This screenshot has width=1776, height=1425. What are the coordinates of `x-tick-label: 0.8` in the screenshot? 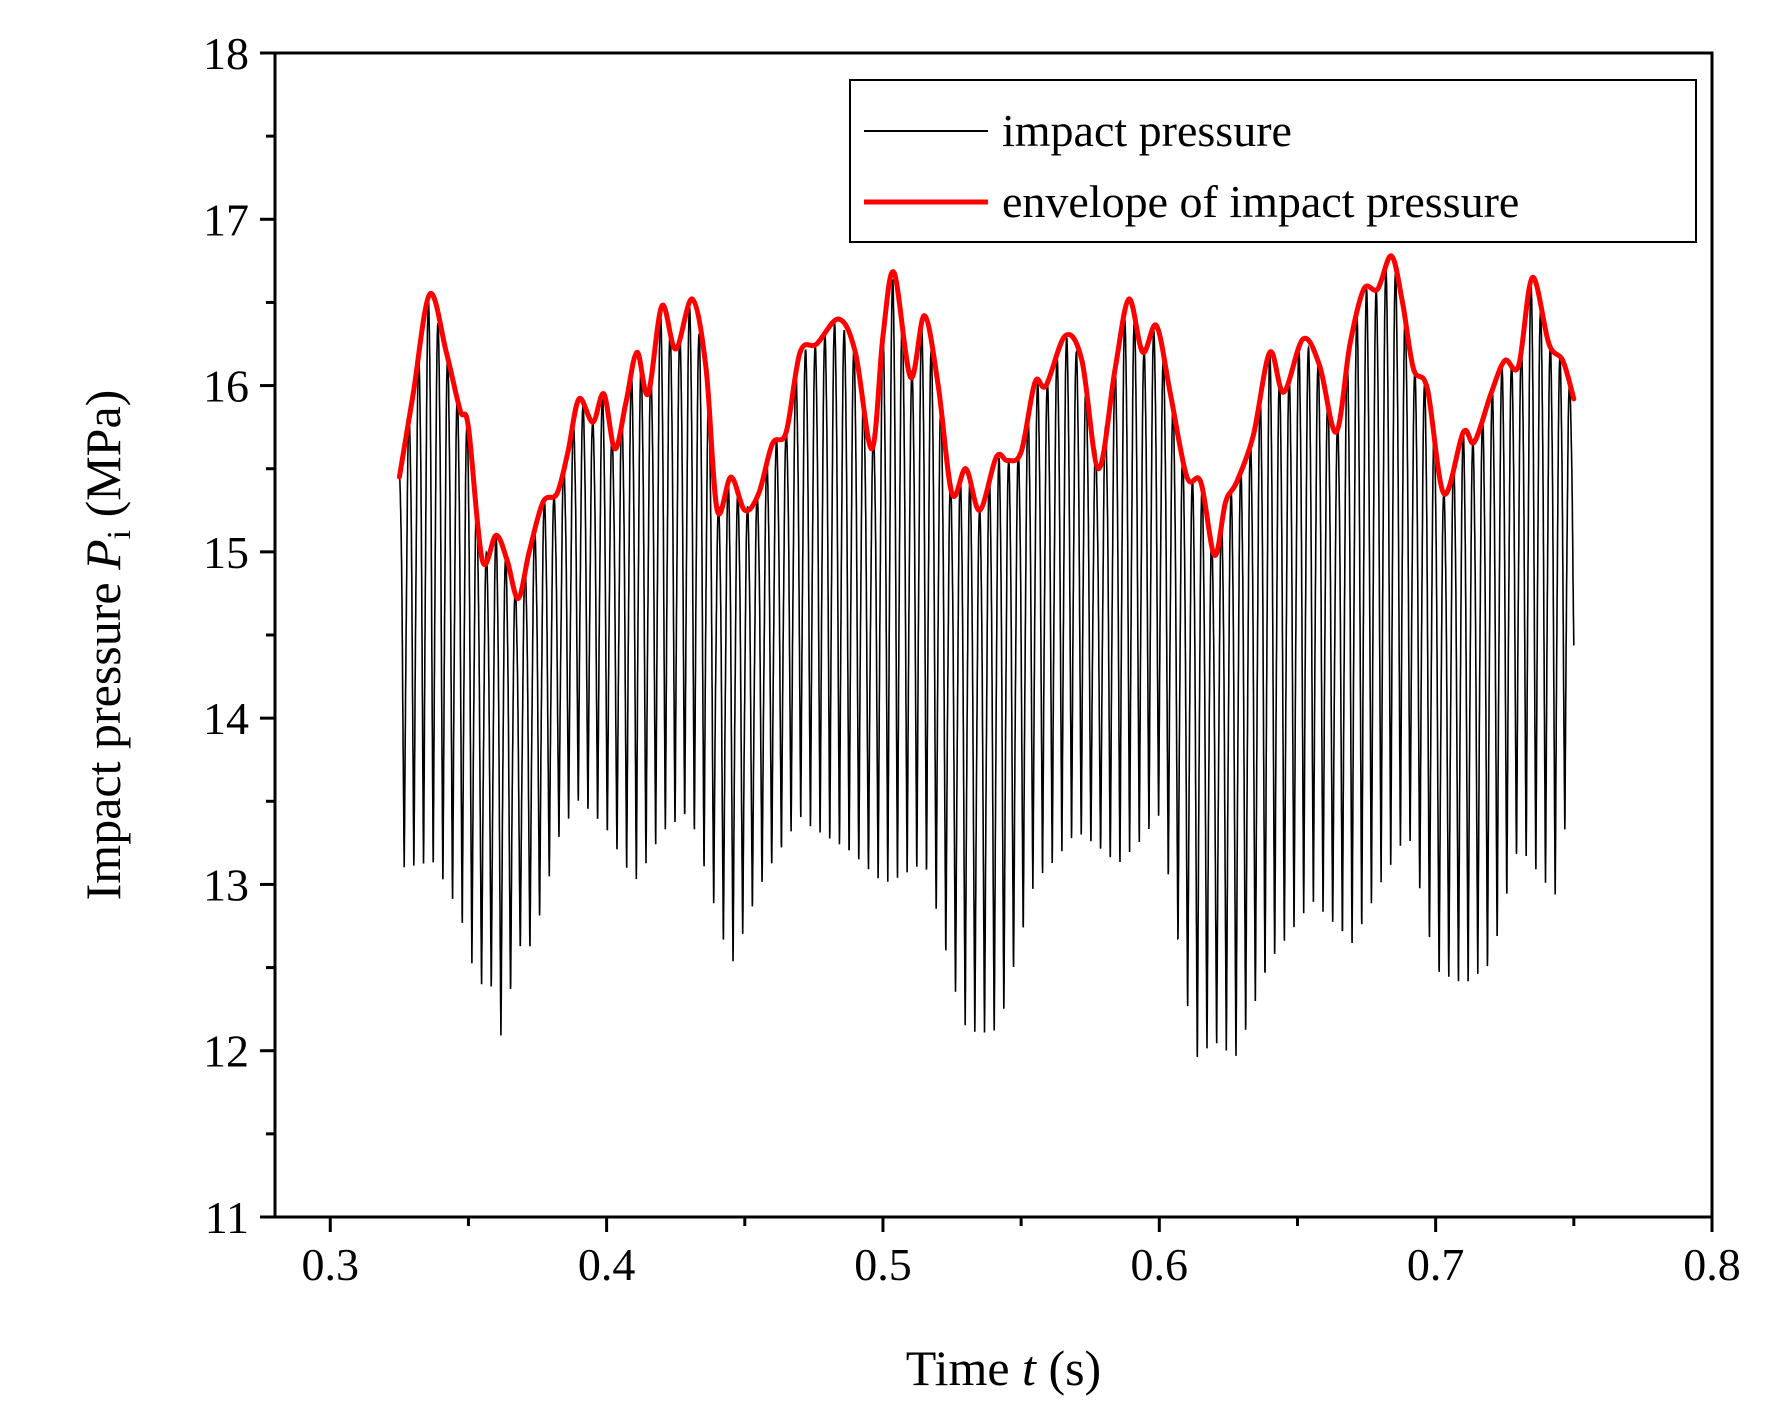 It's located at (1712, 1264).